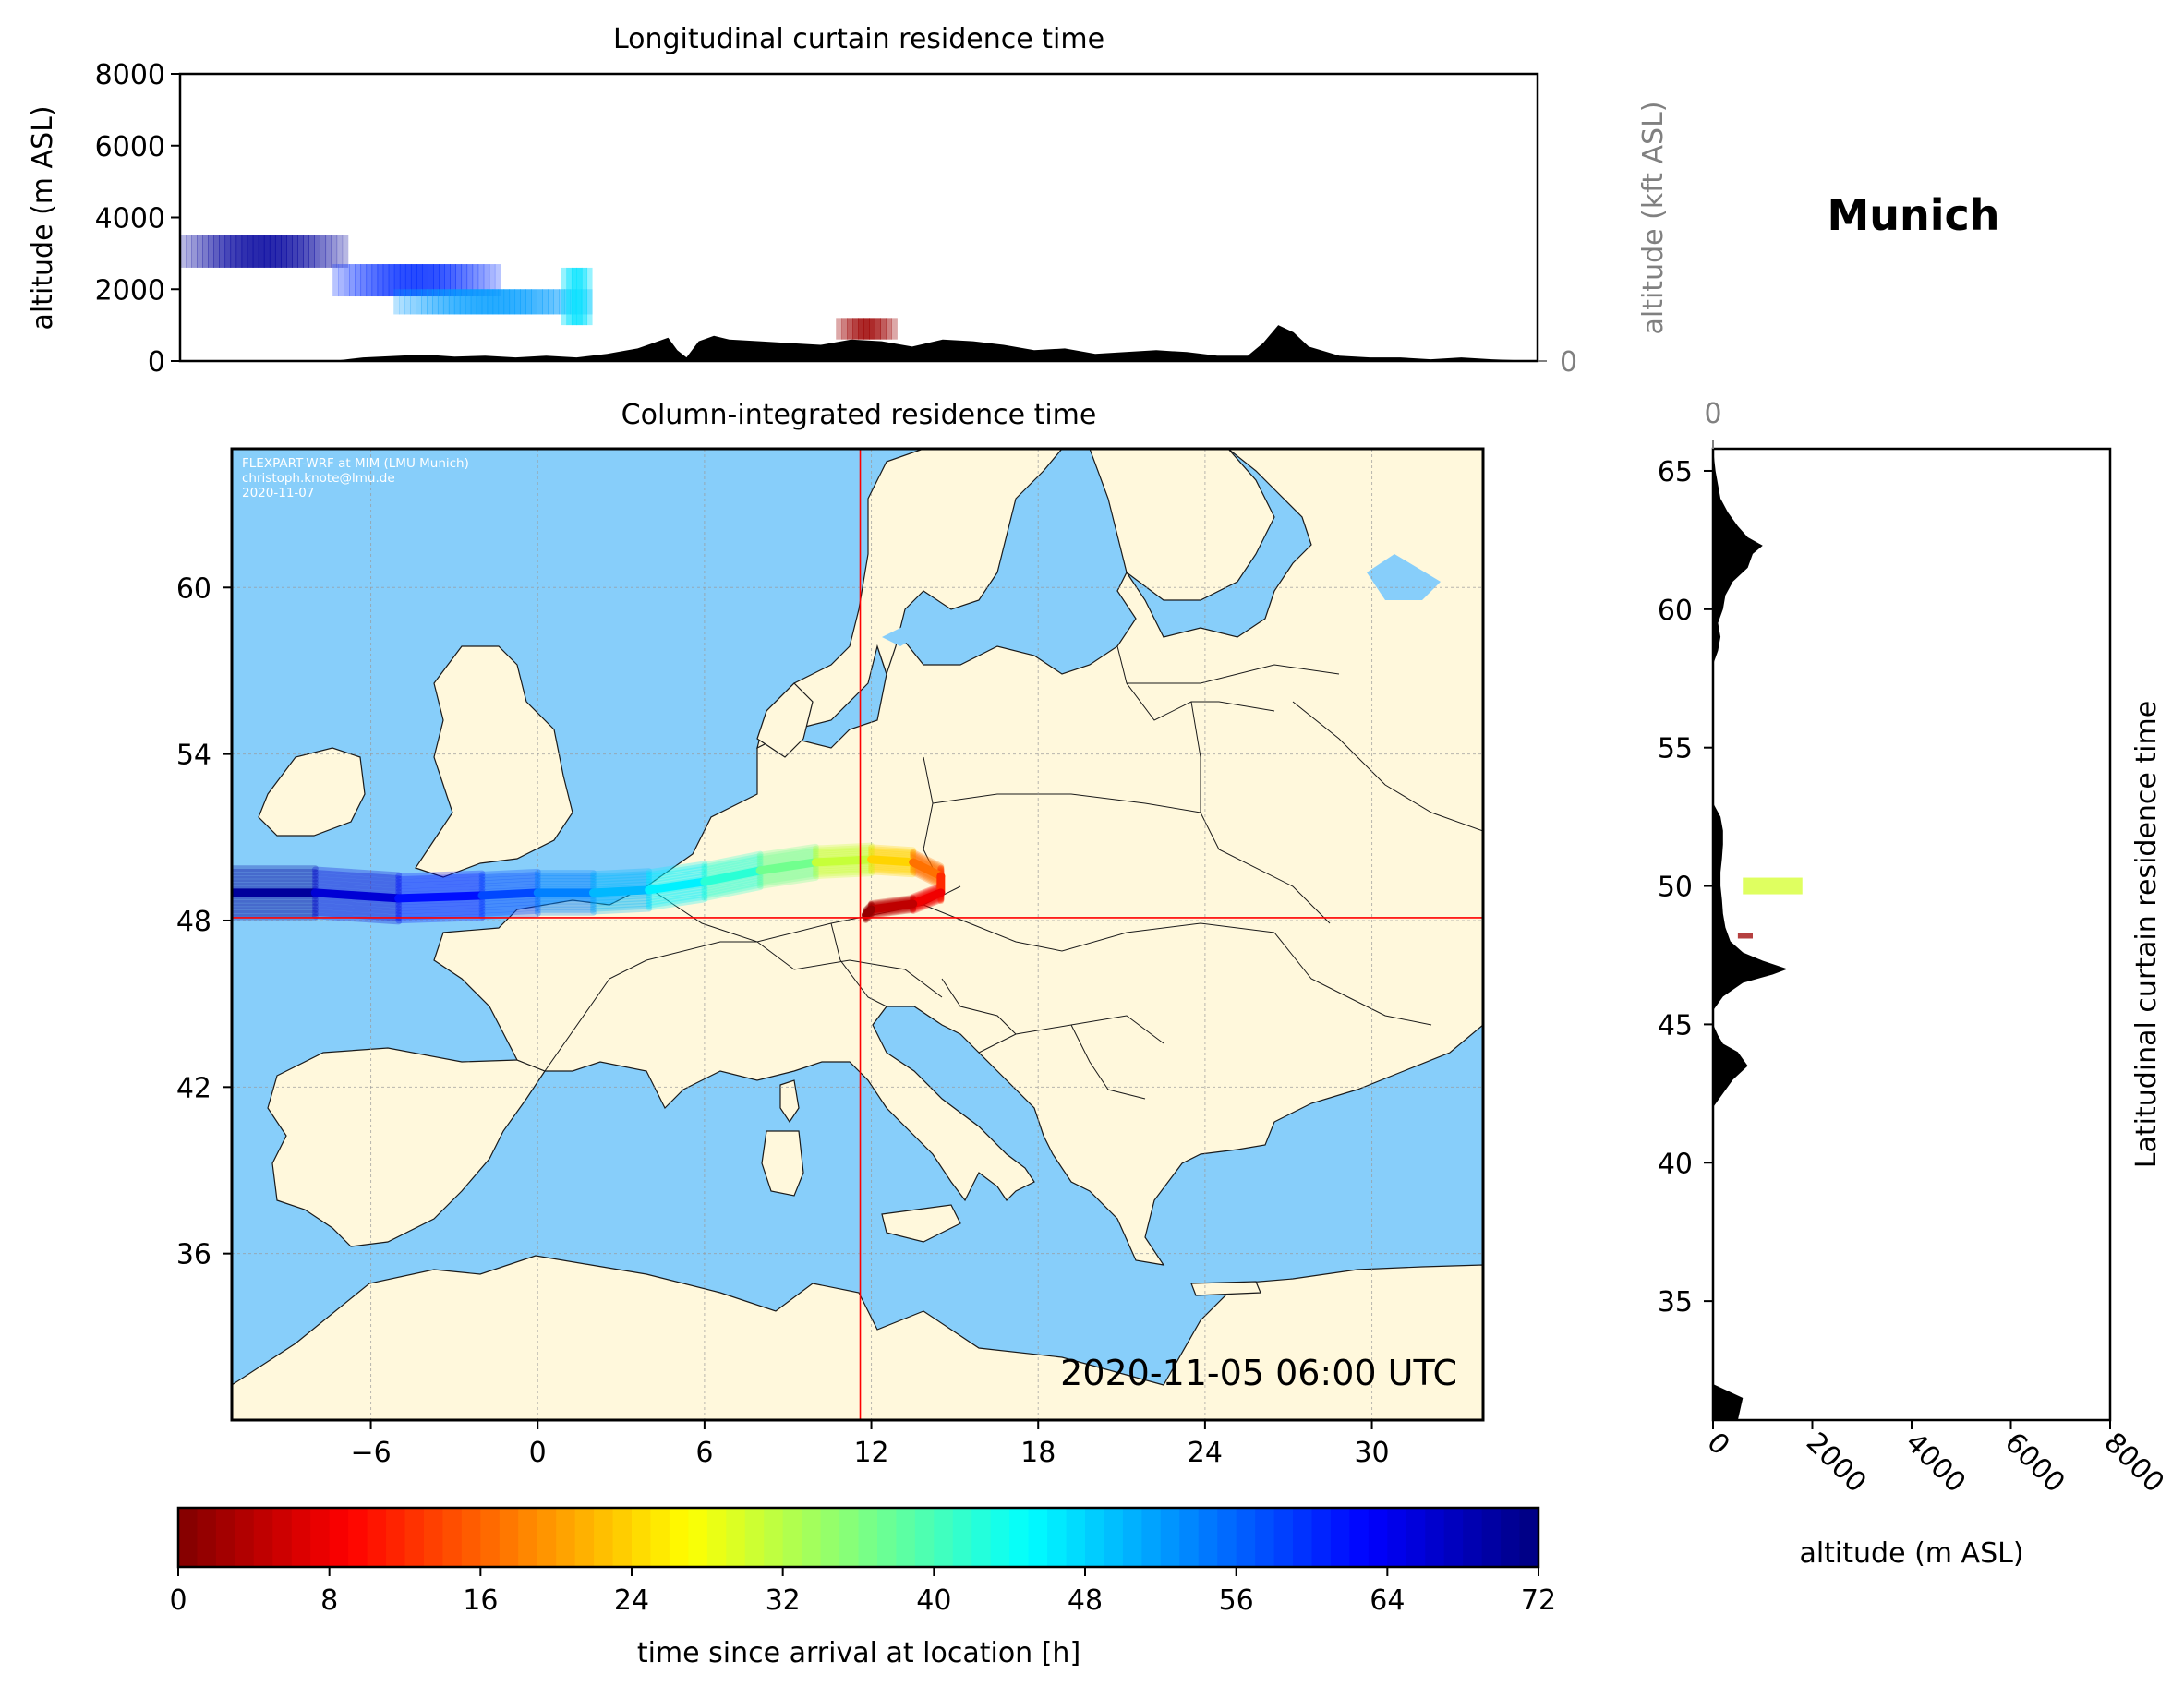 The width and height of the screenshot is (2184, 1698). What do you see at coordinates (1675, 611) in the screenshot?
I see `right-y-tick-label: 60` at bounding box center [1675, 611].